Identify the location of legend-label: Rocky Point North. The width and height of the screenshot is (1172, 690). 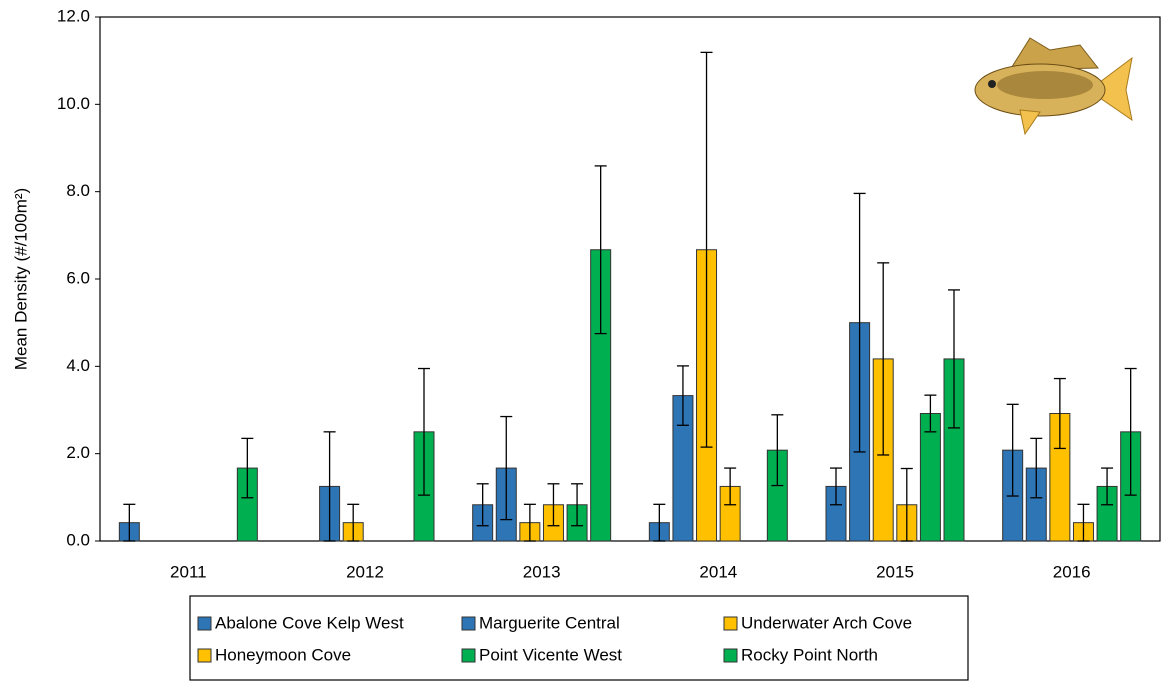
(809, 654).